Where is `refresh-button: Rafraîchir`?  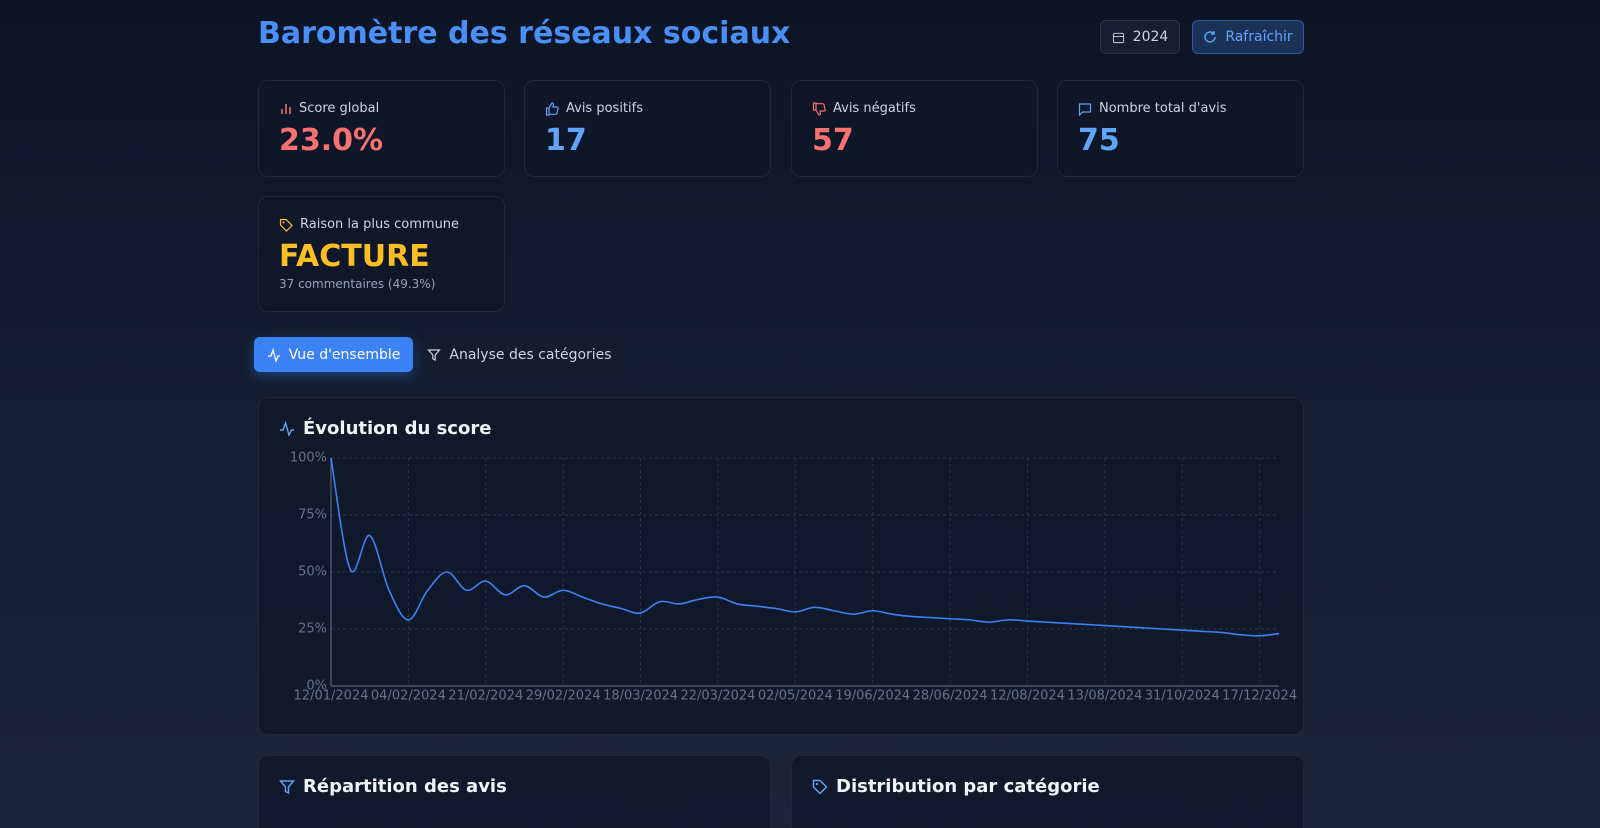 refresh-button: Rafraîchir is located at coordinates (1248, 37).